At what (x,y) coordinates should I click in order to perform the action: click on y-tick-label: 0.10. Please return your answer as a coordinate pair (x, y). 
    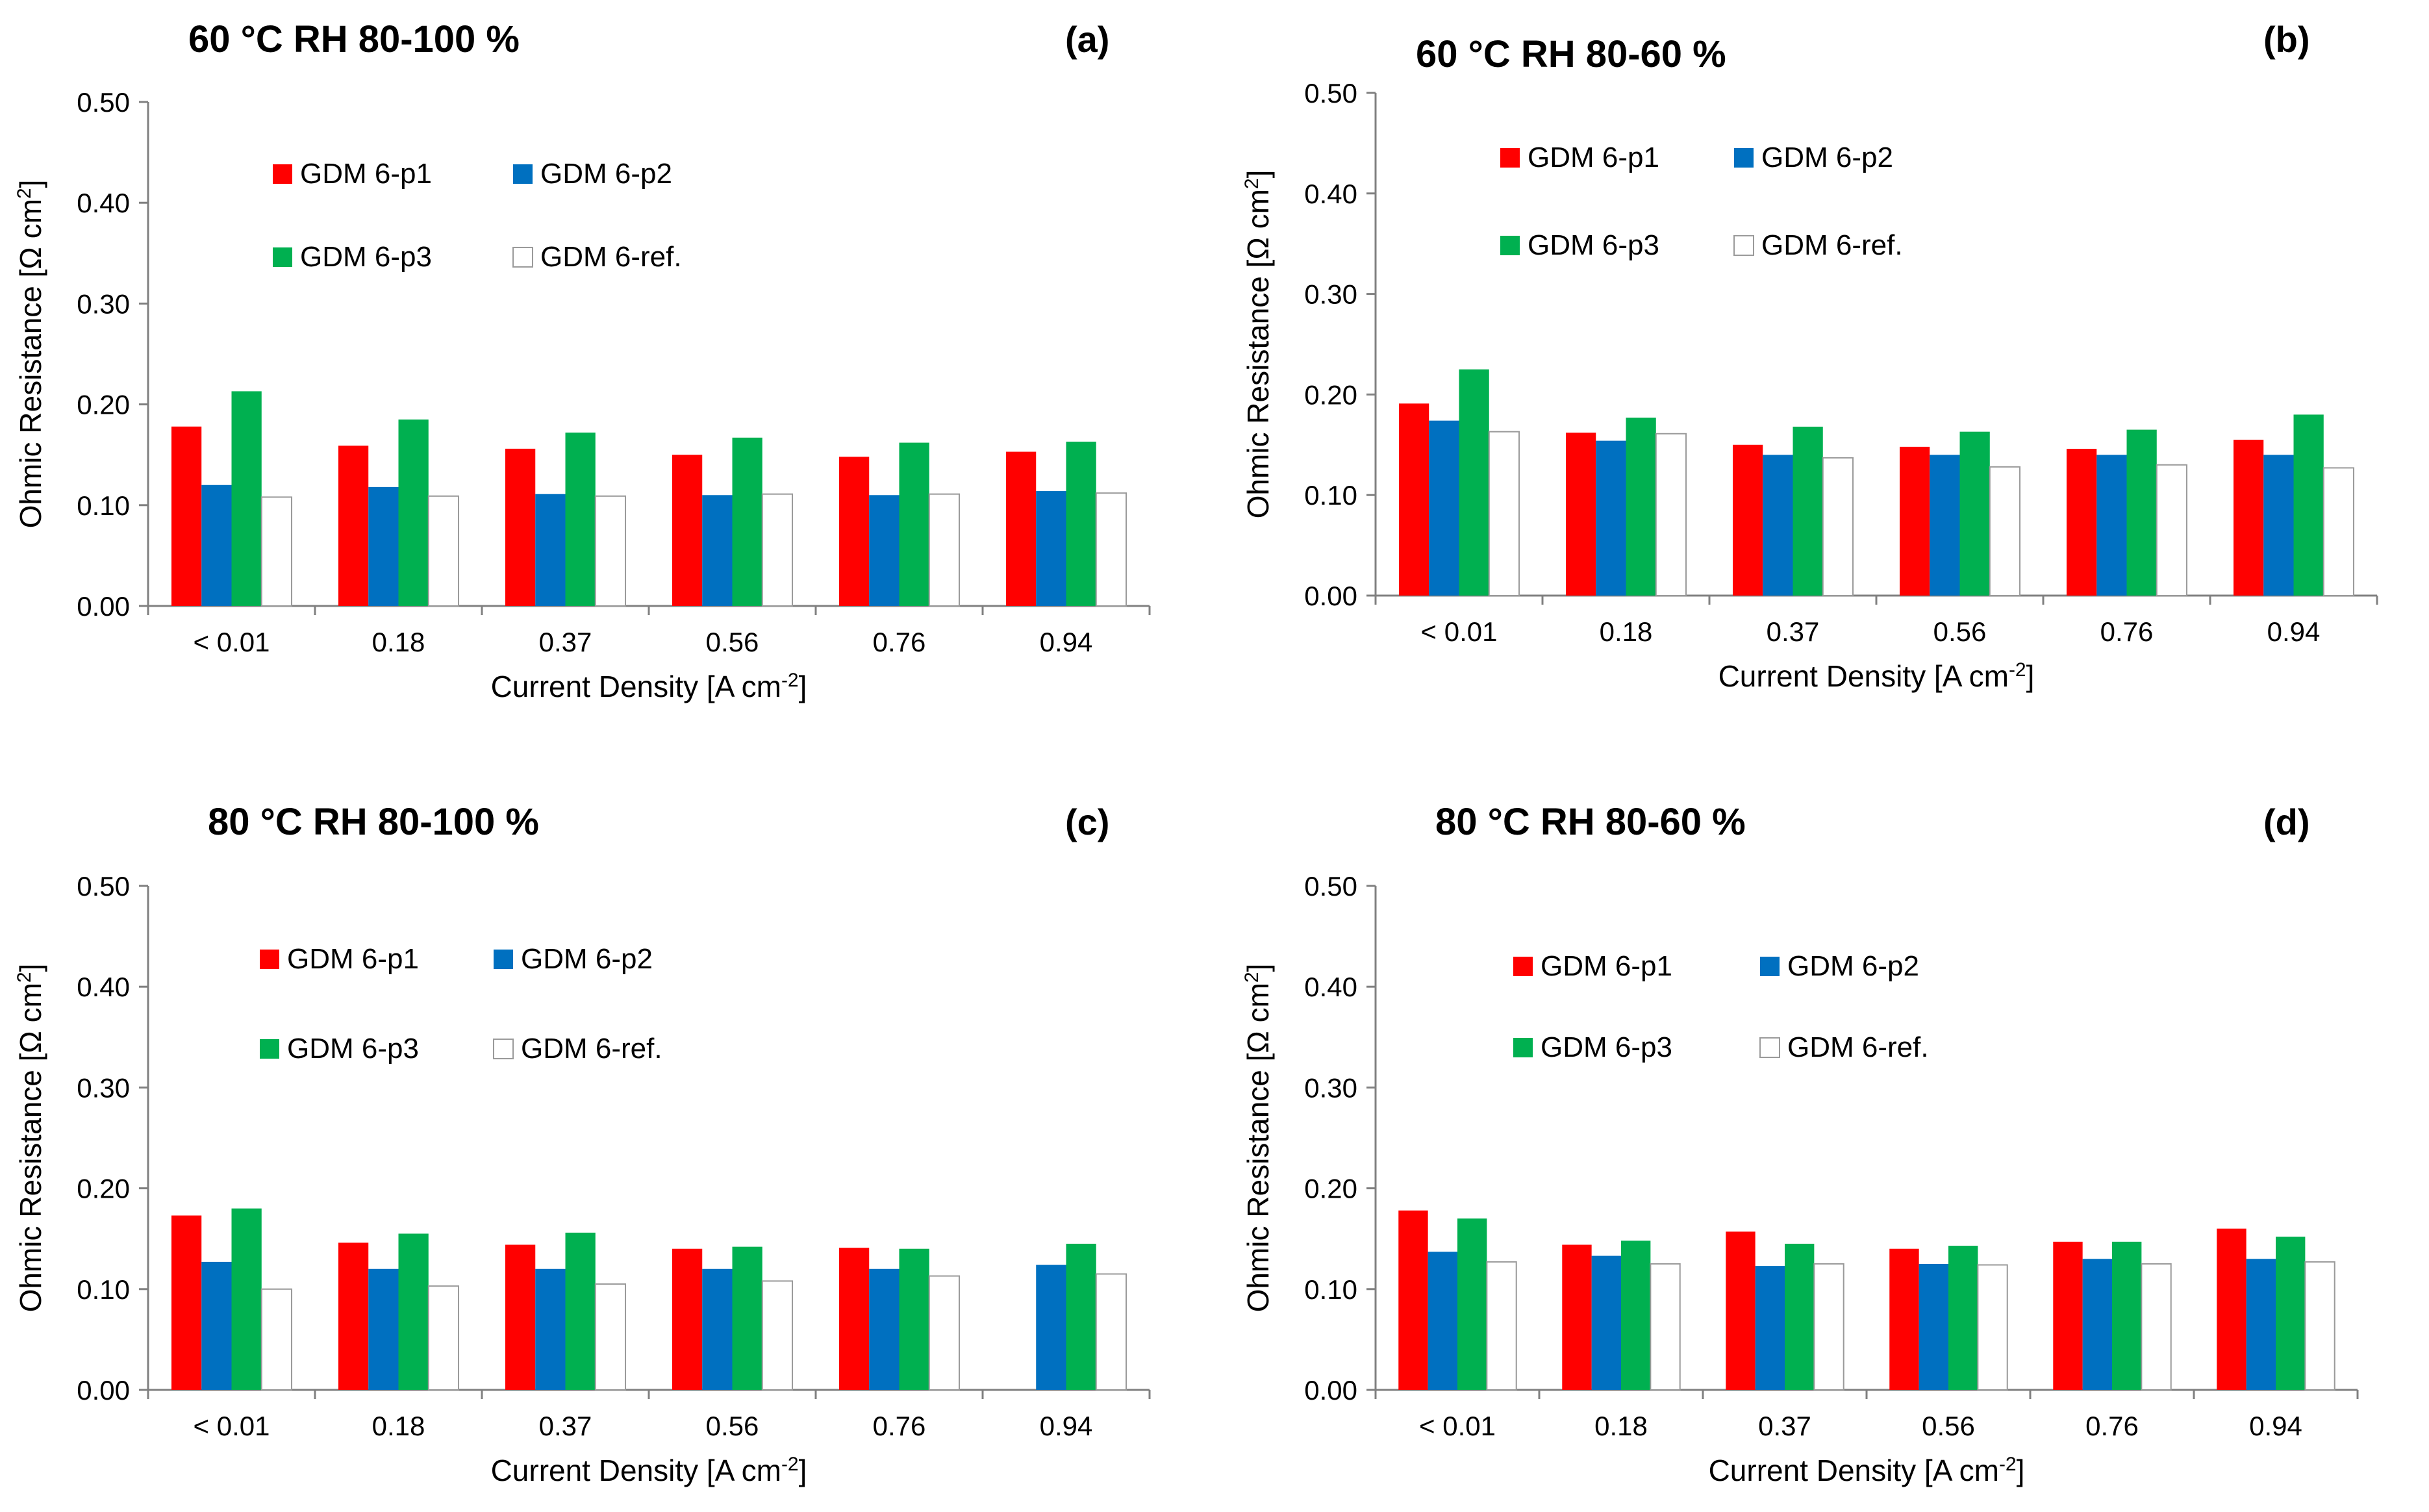
    Looking at the image, I should click on (103, 1289).